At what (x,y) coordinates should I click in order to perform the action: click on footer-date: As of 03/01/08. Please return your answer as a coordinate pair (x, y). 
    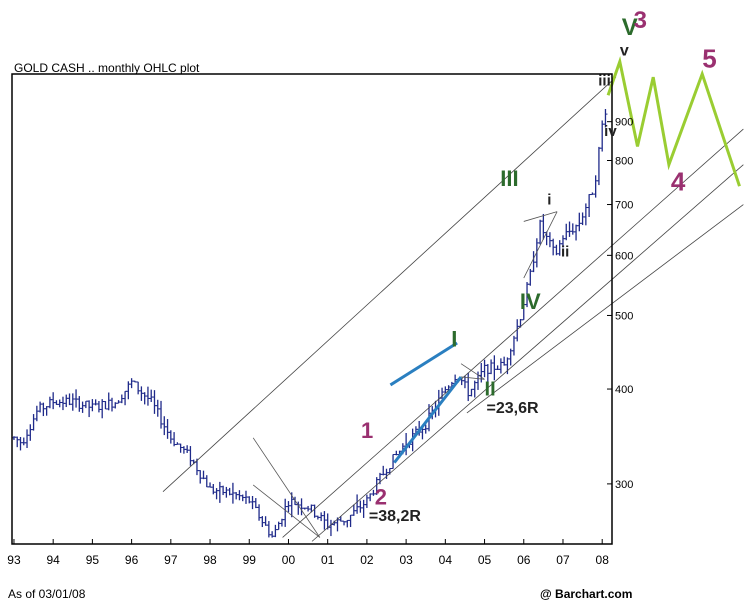
    Looking at the image, I should click on (47, 594).